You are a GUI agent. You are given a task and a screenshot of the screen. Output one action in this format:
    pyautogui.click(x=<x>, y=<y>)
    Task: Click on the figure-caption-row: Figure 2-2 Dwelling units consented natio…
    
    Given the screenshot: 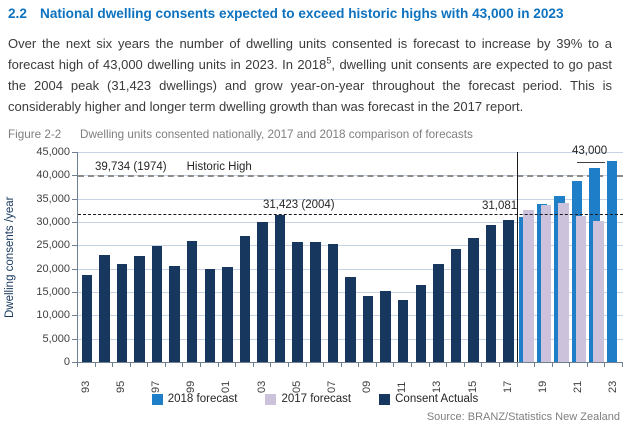 What is the action you would take?
    pyautogui.click(x=313, y=134)
    